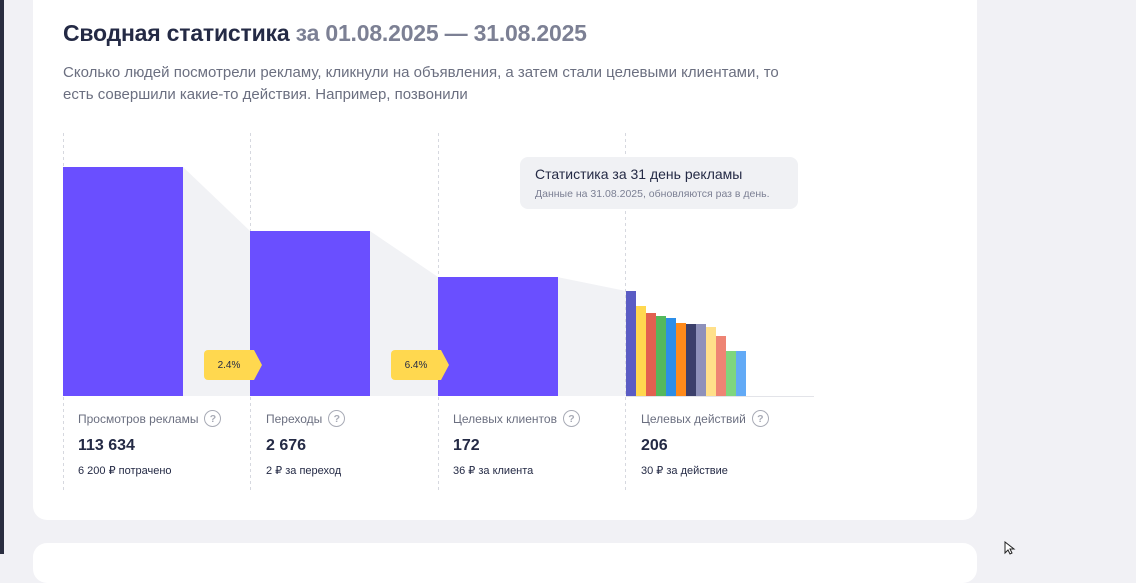 The width and height of the screenshot is (1136, 583). What do you see at coordinates (123, 281) in the screenshot?
I see `bar-views` at bounding box center [123, 281].